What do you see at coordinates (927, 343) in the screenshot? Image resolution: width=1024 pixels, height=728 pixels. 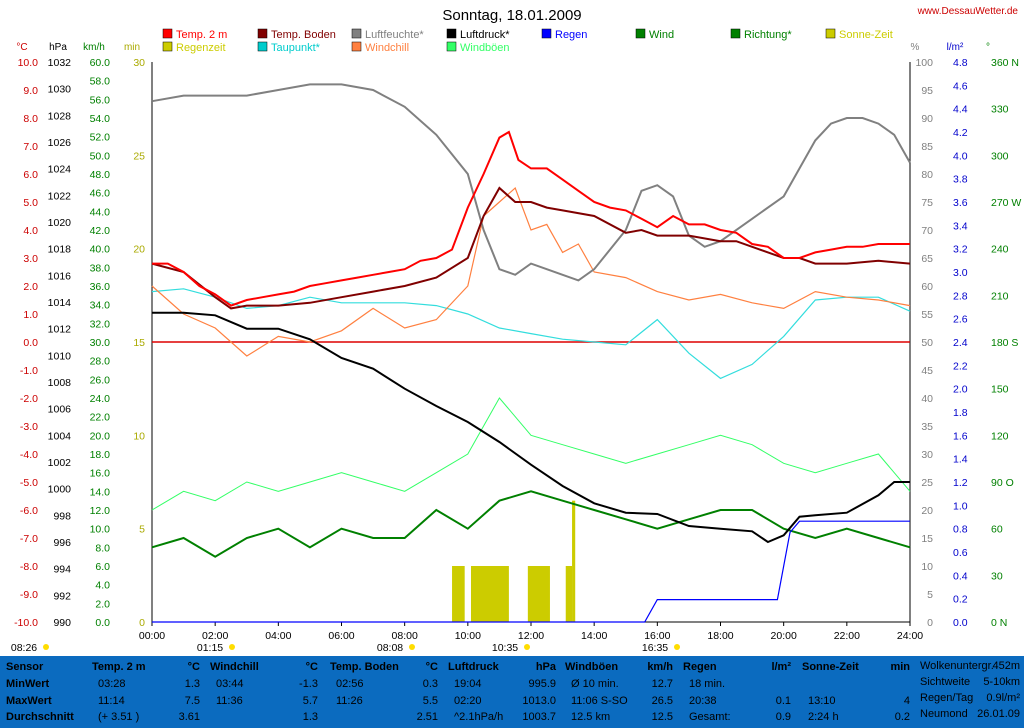 I see `tick-label-humidity: 50` at bounding box center [927, 343].